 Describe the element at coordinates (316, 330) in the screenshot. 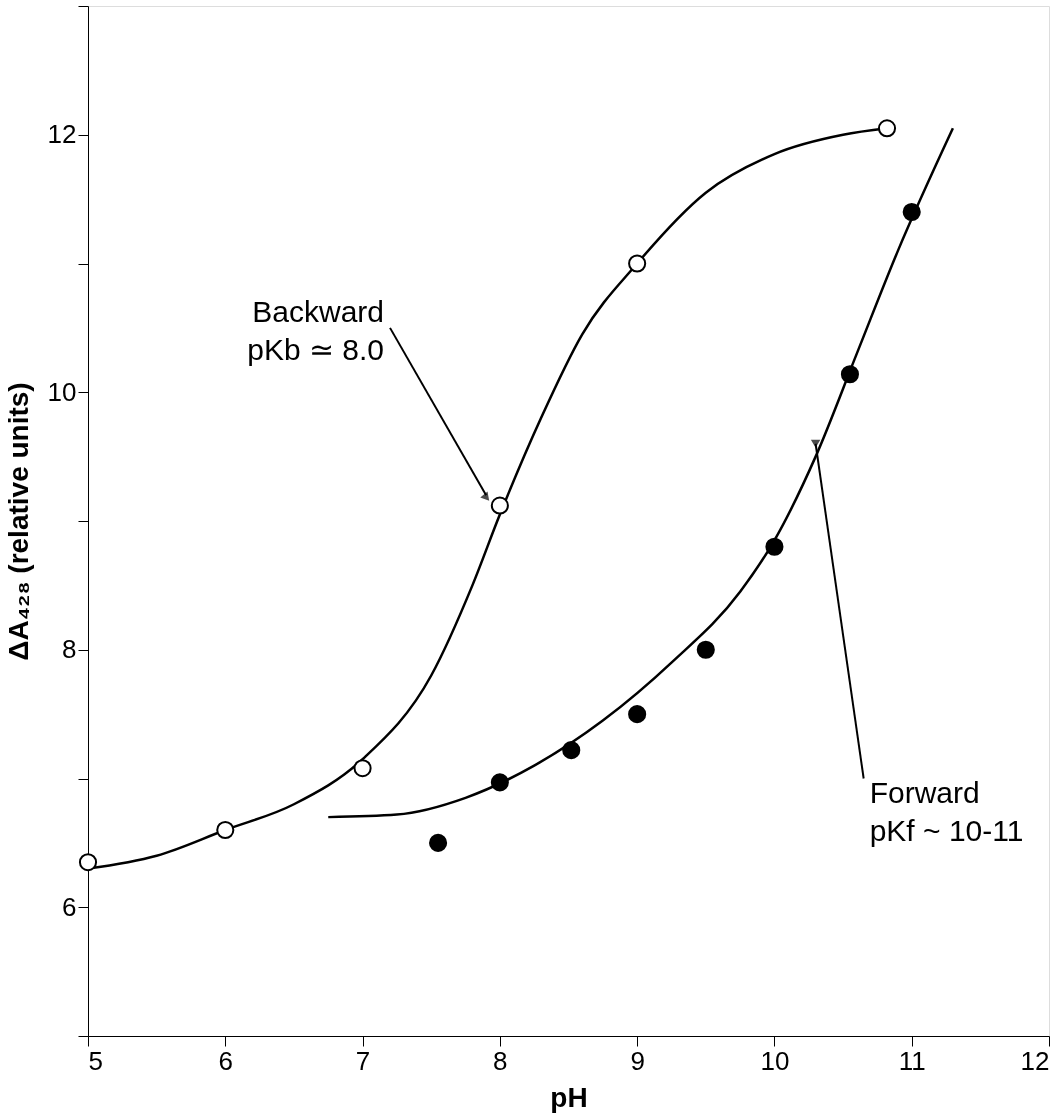

I see `annotation: Backward pKb ≃ 8.0` at that location.